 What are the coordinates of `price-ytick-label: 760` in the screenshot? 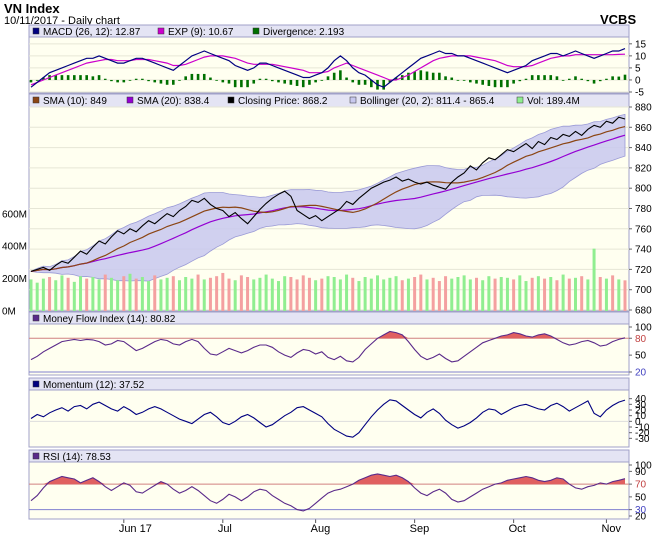 It's located at (643, 229).